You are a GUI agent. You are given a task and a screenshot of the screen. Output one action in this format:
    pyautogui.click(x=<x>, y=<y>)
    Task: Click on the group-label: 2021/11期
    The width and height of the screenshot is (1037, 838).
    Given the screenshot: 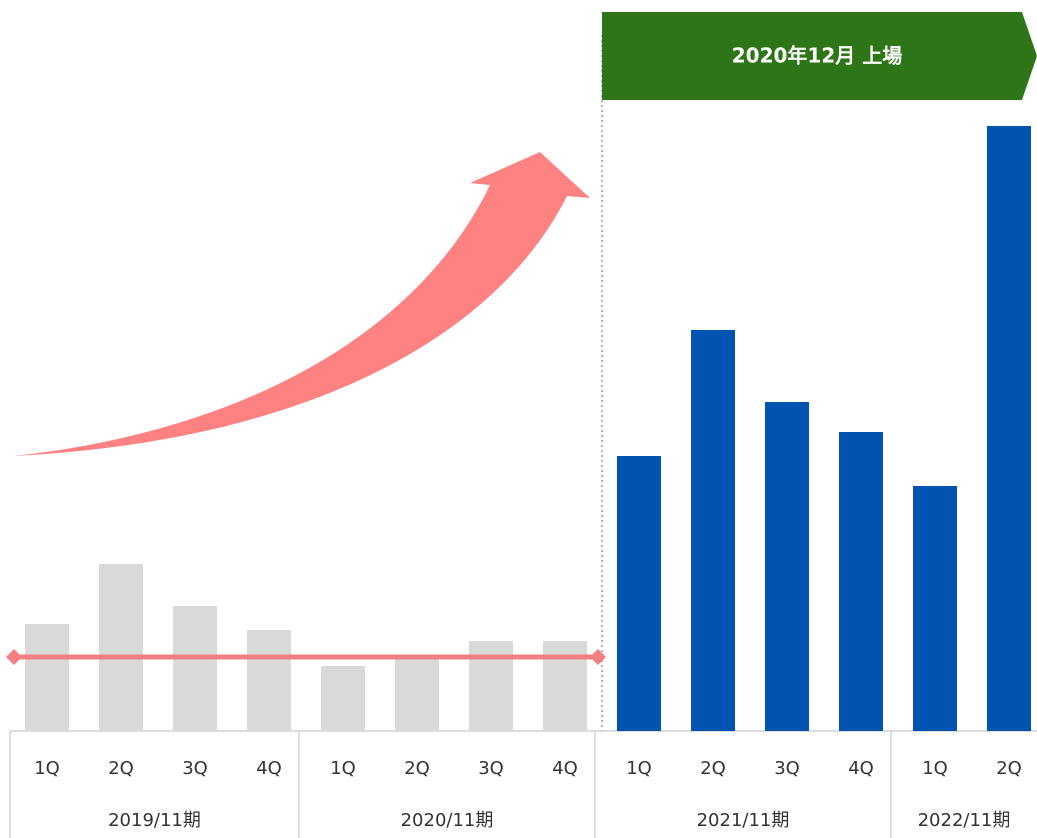 What is the action you would take?
    pyautogui.click(x=743, y=820)
    